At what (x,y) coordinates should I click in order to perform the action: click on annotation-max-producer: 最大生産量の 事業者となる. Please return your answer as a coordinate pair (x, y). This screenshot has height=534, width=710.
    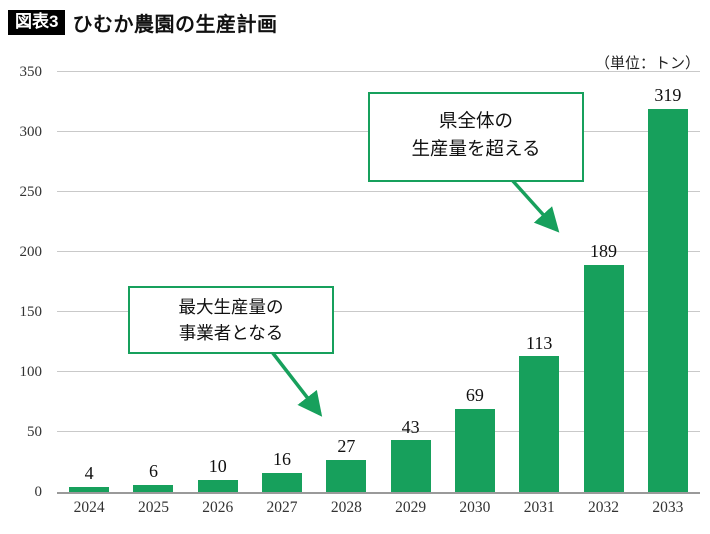
    Looking at the image, I should click on (231, 320).